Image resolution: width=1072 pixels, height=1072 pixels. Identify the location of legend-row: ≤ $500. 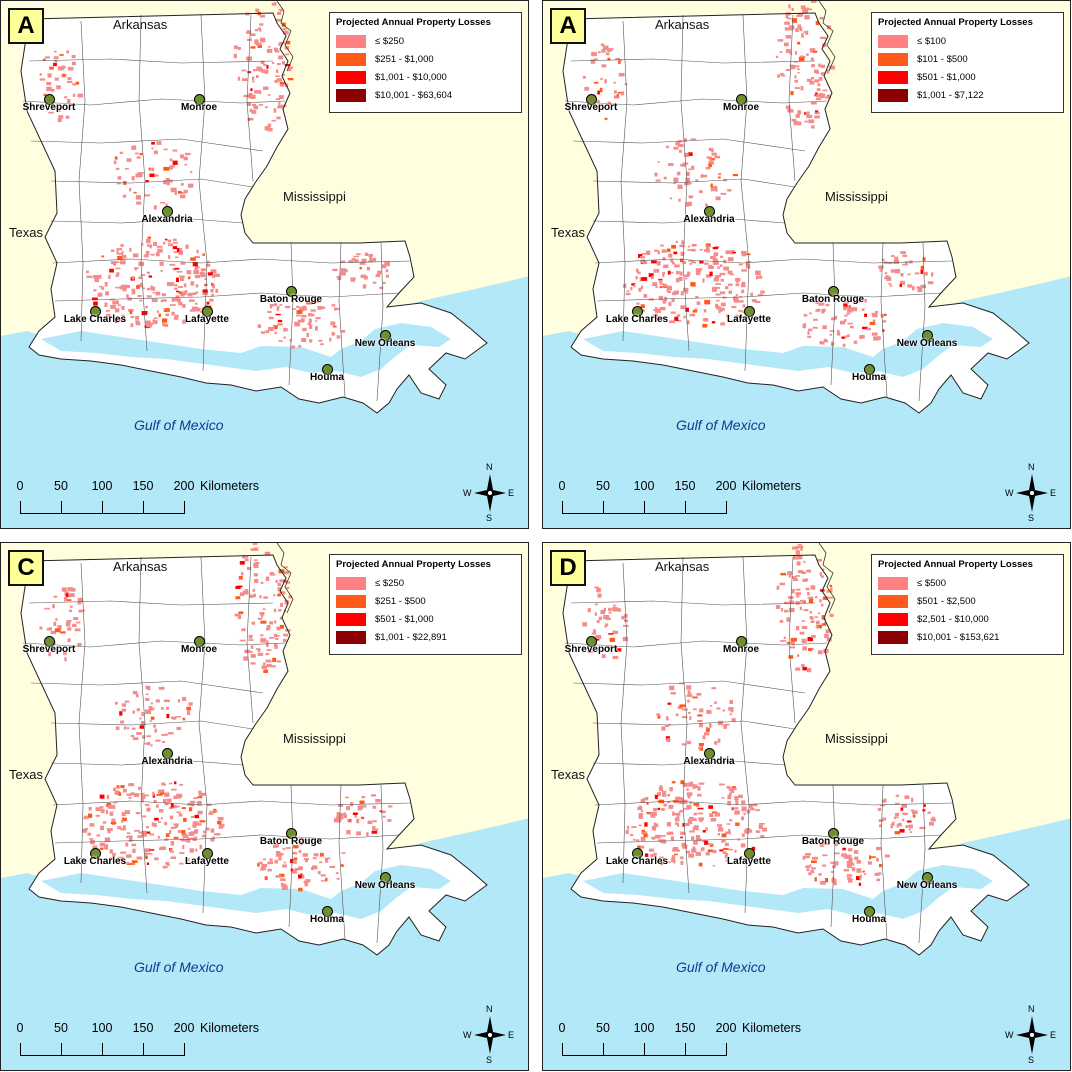
(967, 583).